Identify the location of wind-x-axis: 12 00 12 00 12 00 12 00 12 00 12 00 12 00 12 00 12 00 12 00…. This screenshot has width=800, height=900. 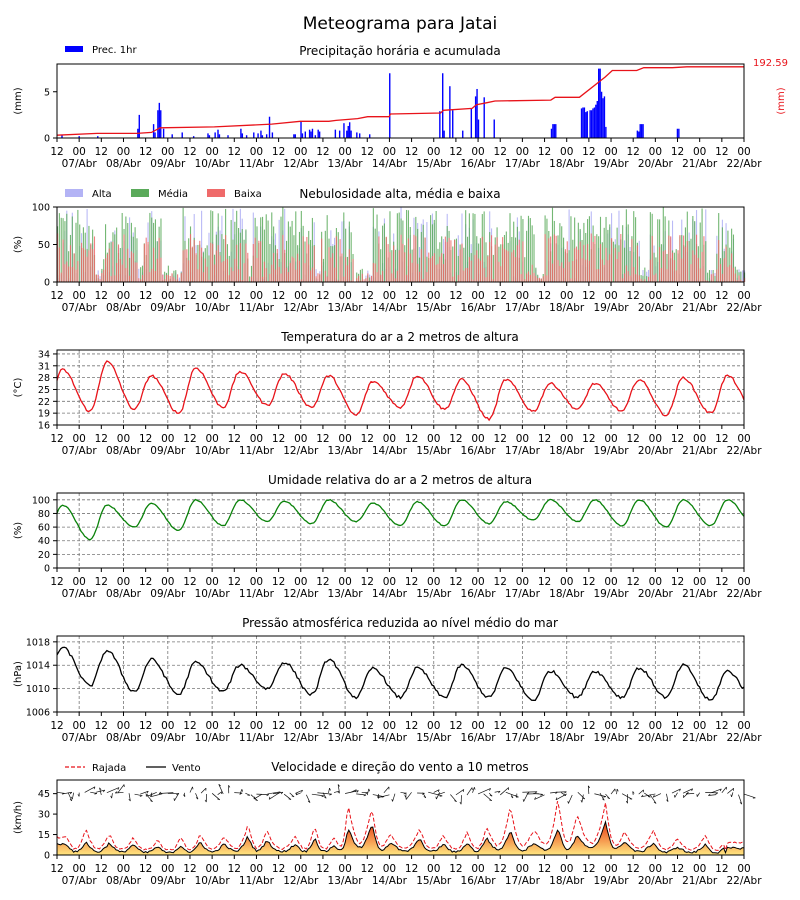
(406, 871).